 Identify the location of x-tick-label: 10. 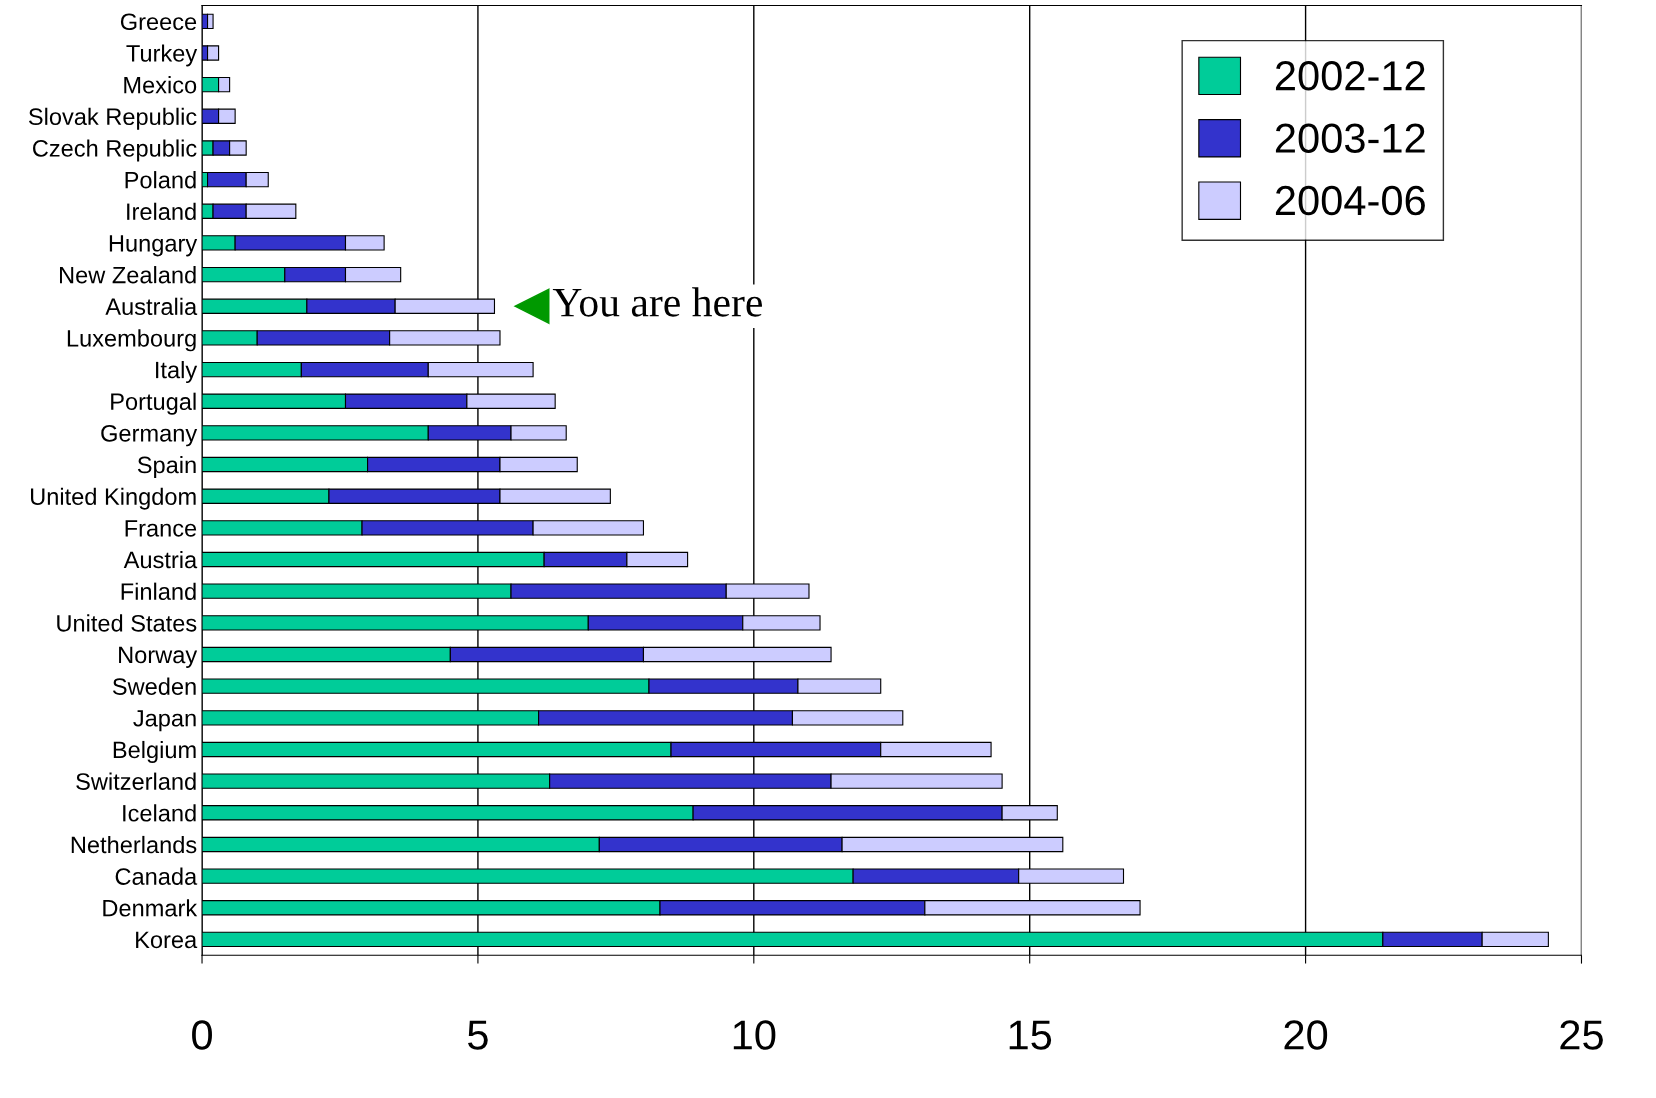
(754, 1035).